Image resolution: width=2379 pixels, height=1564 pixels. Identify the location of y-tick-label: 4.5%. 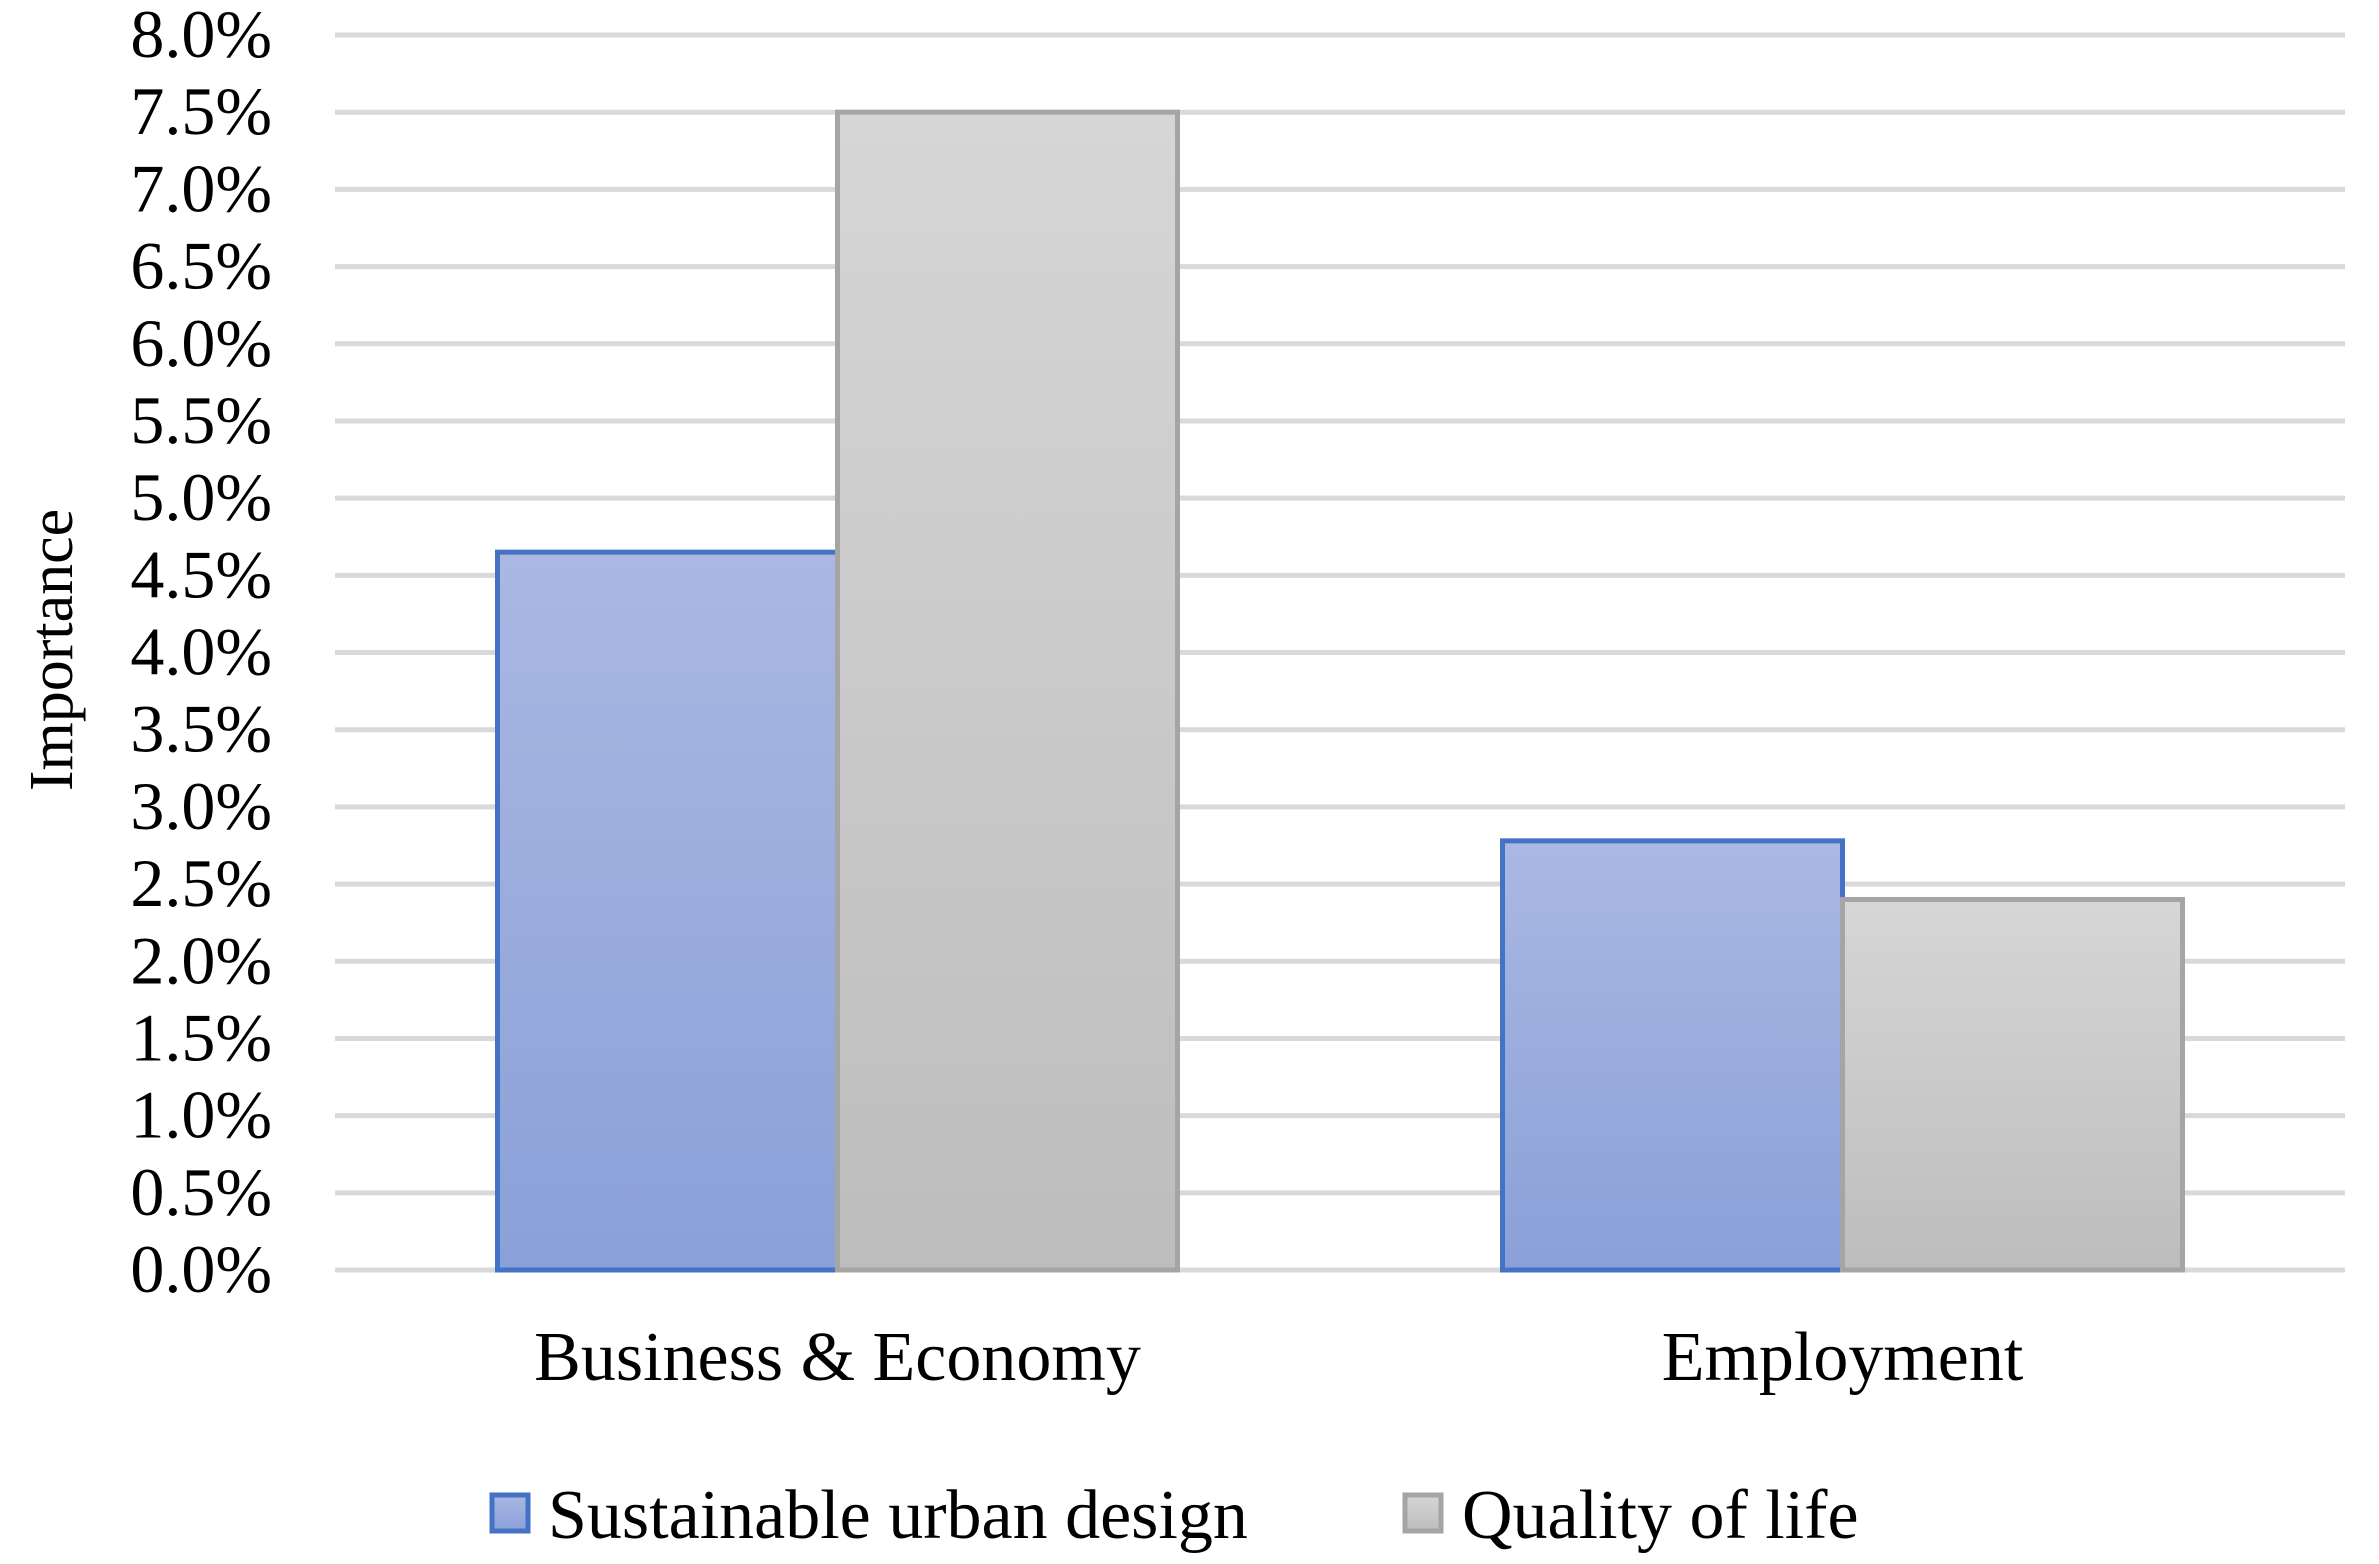
(201, 574).